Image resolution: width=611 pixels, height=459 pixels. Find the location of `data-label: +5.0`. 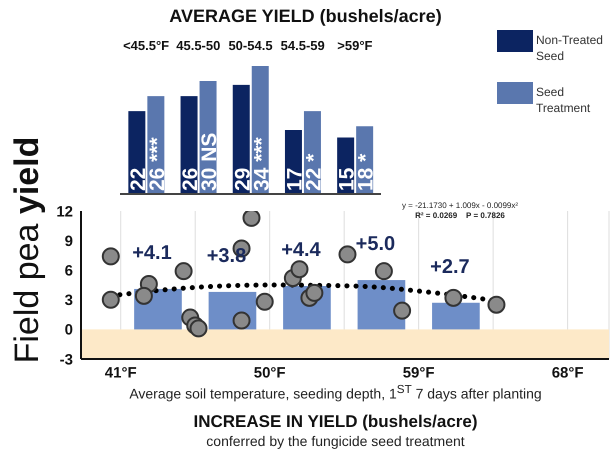

data-label: +5.0 is located at coordinates (376, 244).